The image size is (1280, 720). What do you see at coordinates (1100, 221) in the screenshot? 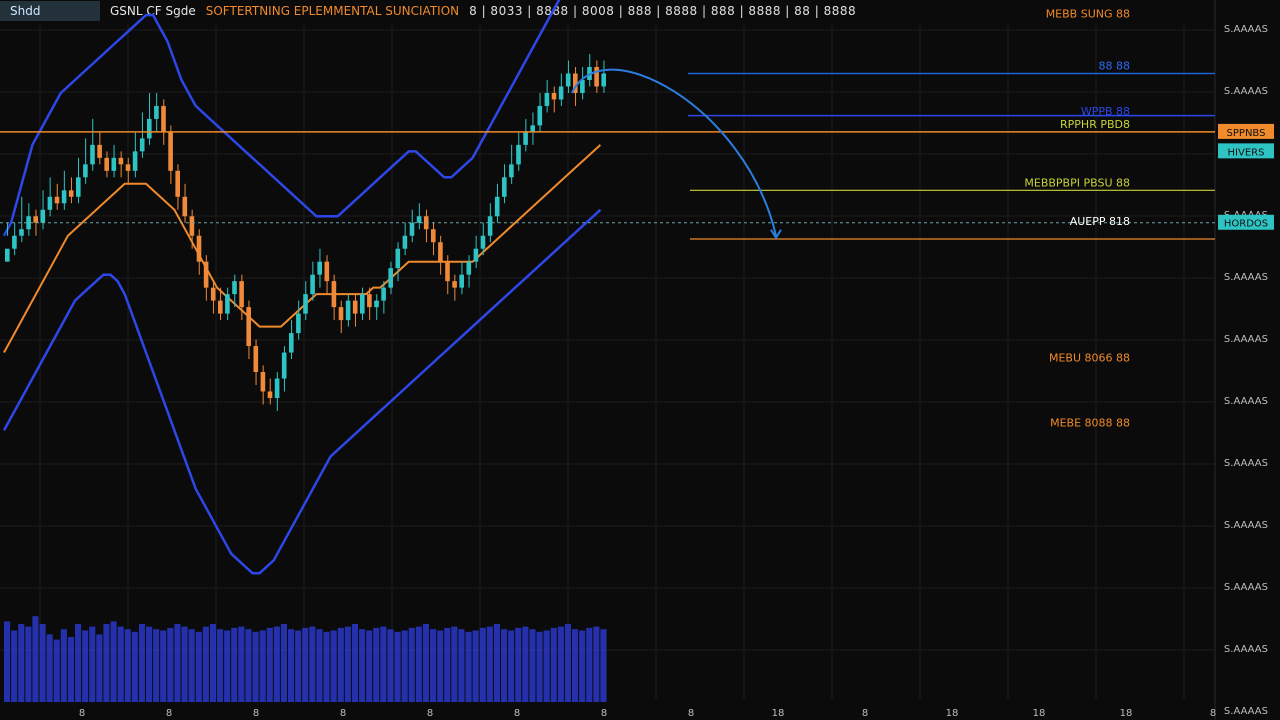
I see `level-label: AUEPP 818` at bounding box center [1100, 221].